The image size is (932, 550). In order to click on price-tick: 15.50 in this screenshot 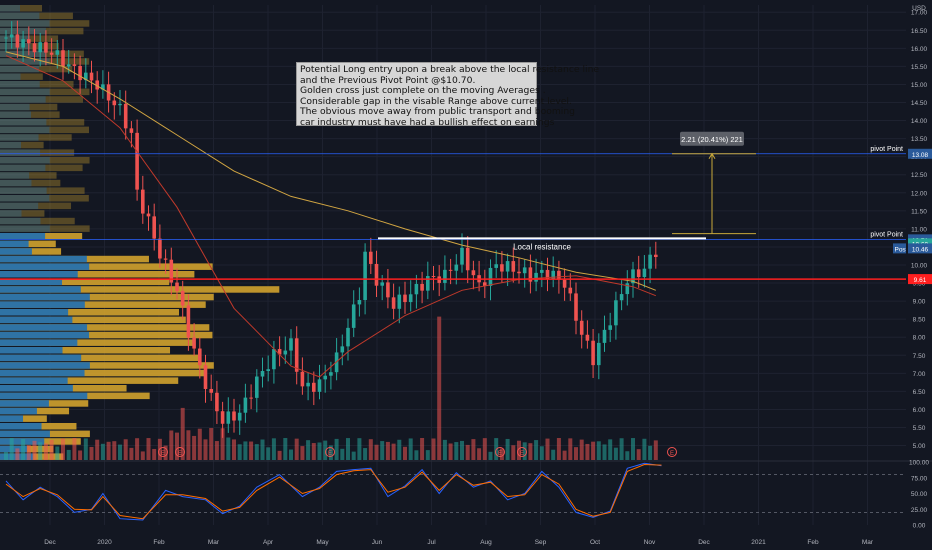, I will do `click(919, 67)`.